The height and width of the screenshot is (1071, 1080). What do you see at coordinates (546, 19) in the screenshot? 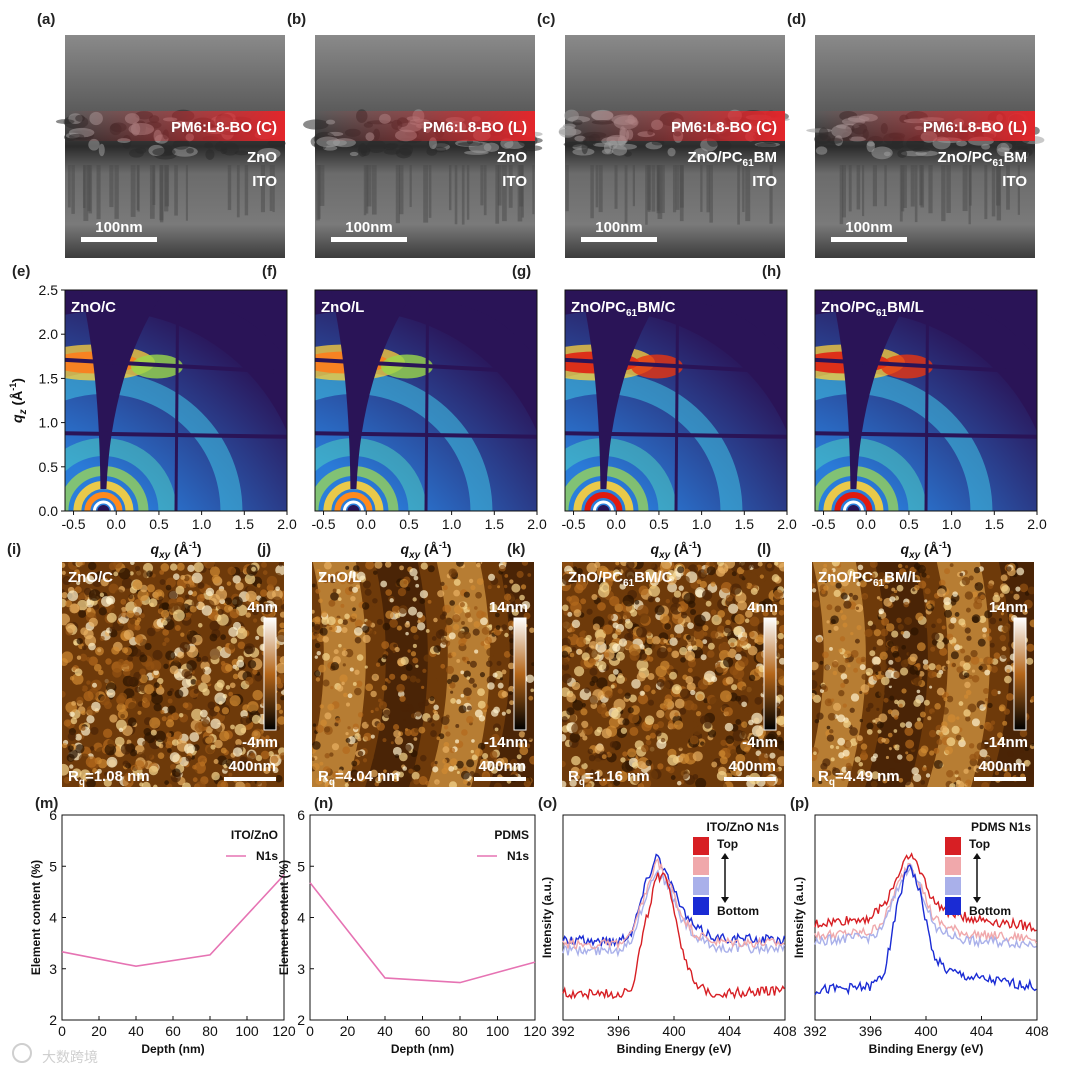
I see `panel-label: (c)` at bounding box center [546, 19].